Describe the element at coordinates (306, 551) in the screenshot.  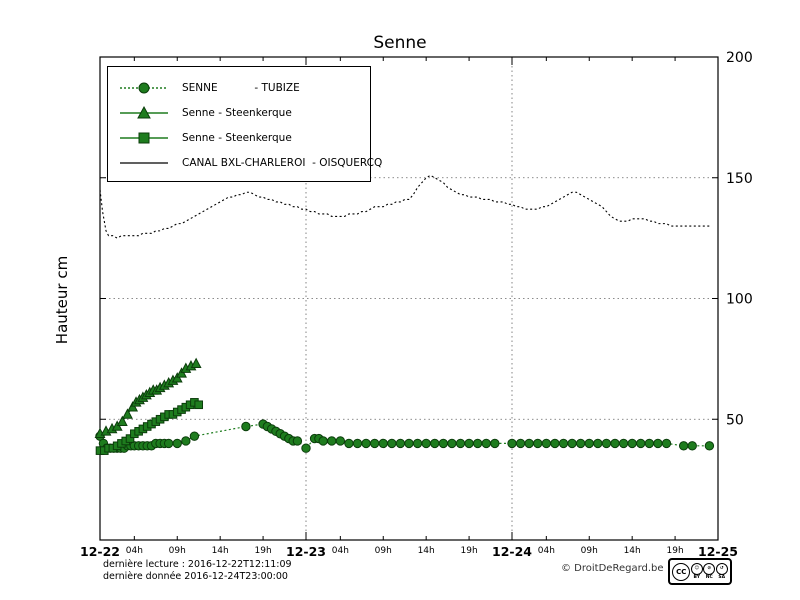
I see `svg-text: 12-23` at that location.